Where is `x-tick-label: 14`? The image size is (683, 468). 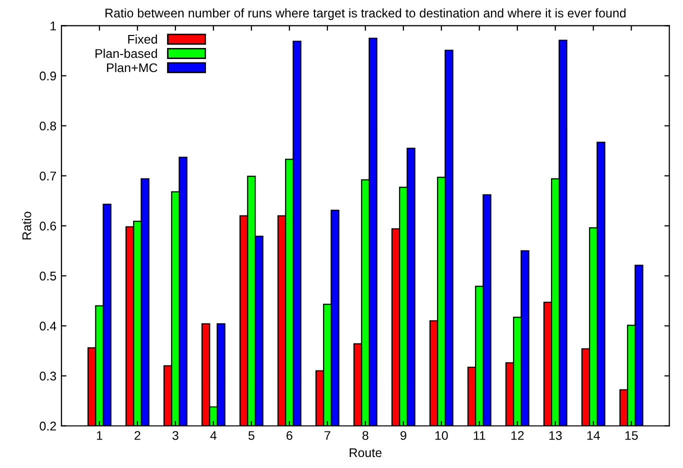
x-tick-label: 14 is located at coordinates (593, 435).